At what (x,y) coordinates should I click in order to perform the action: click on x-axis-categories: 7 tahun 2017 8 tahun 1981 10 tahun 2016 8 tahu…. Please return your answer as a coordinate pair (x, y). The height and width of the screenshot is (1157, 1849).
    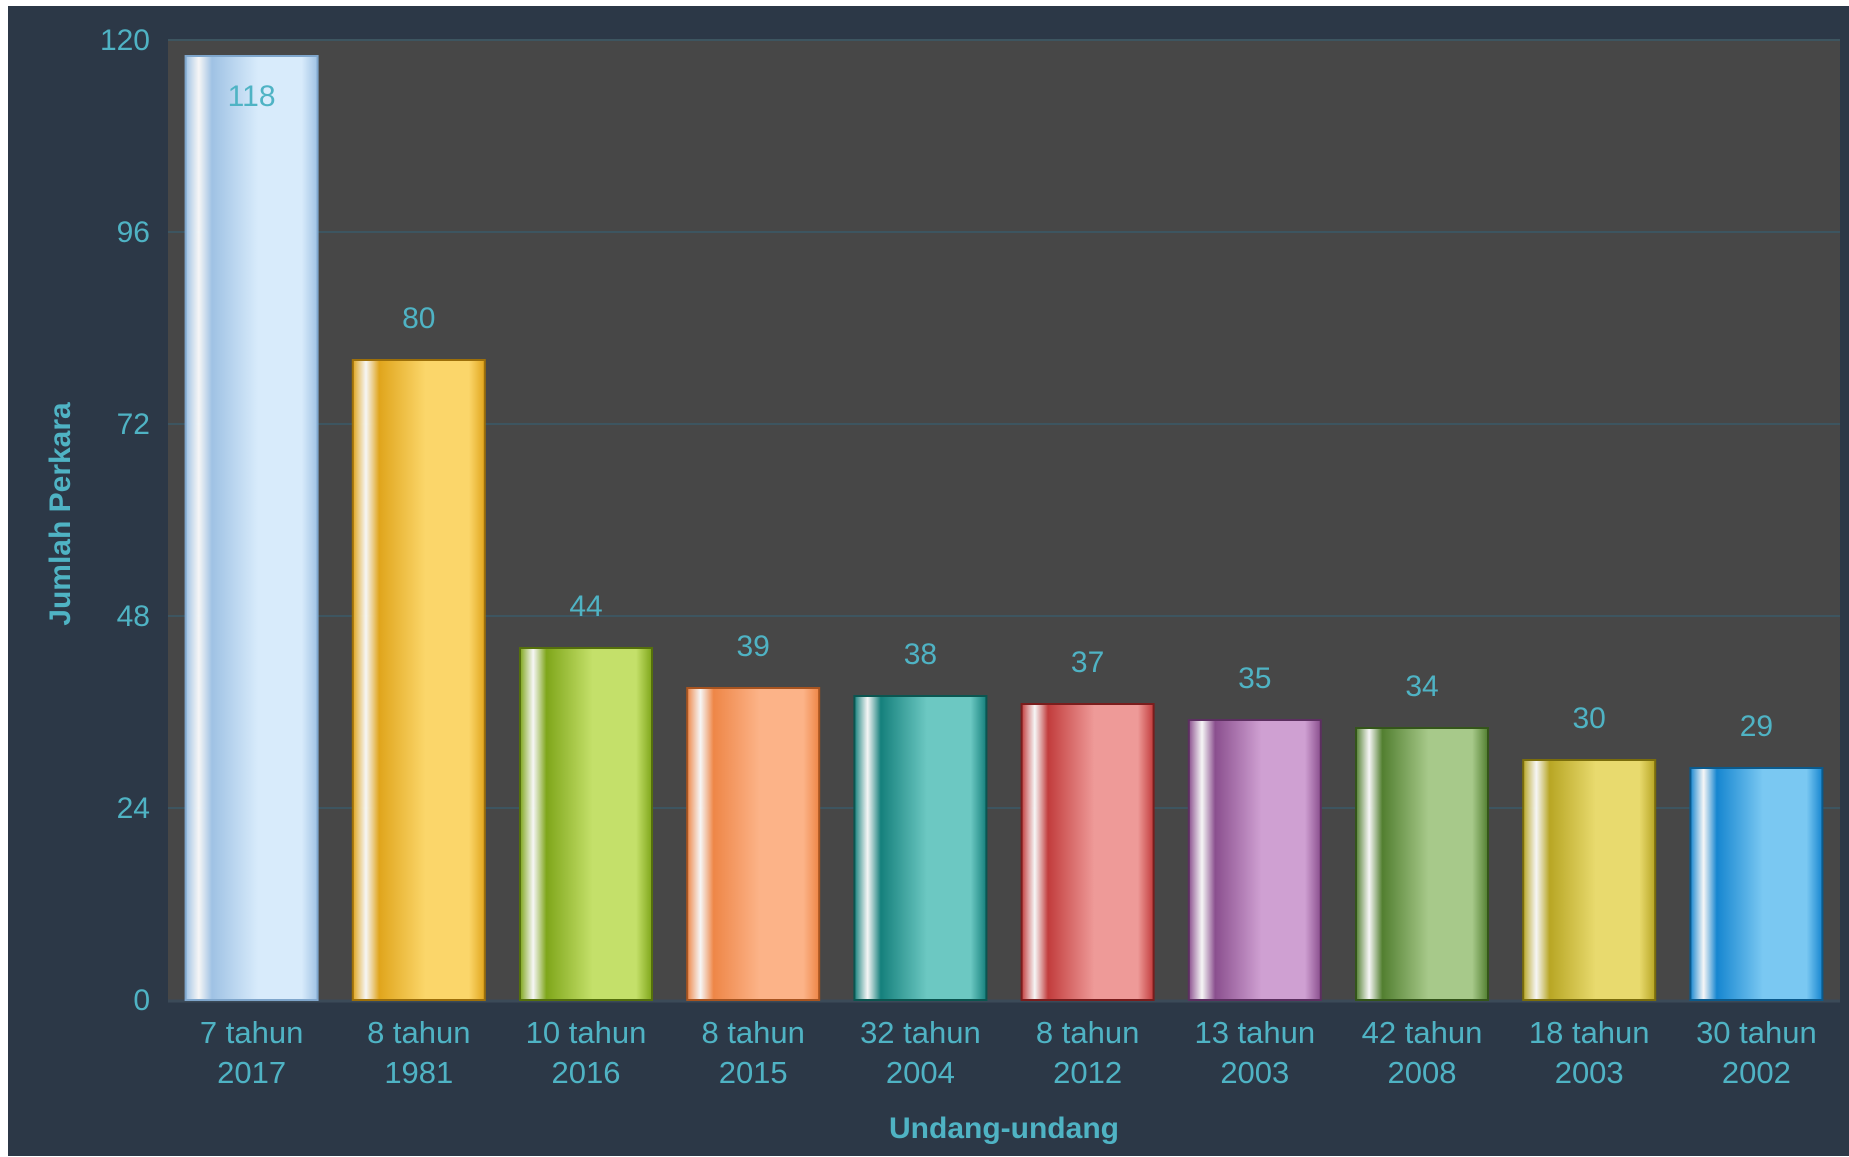
    Looking at the image, I should click on (1008, 1052).